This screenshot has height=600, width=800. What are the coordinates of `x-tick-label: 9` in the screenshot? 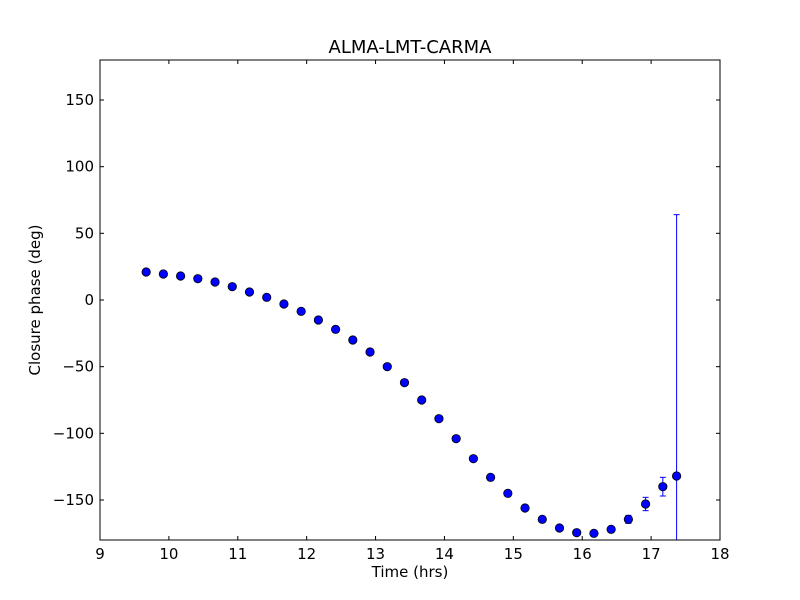 It's located at (100, 554).